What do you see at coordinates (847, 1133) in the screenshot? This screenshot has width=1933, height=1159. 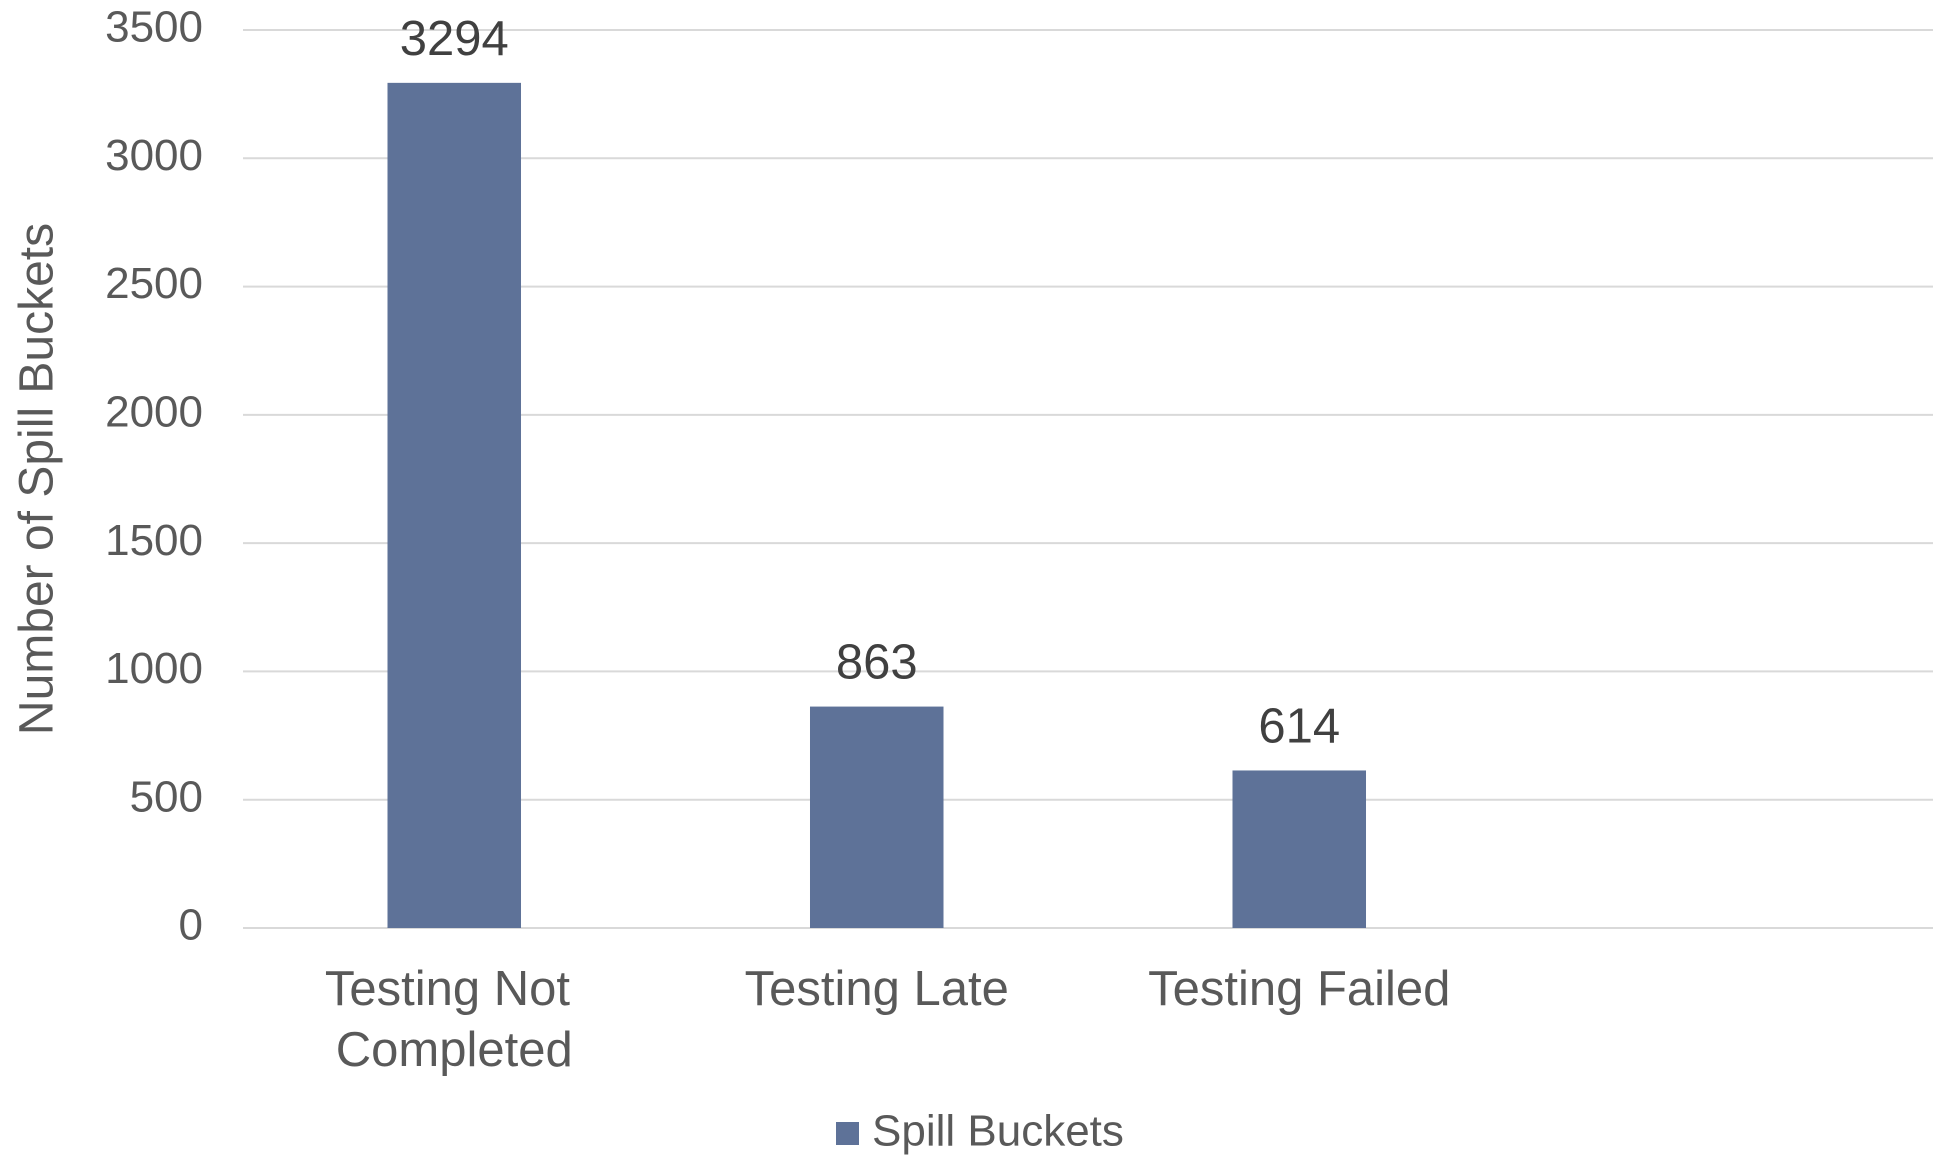 I see `legend-swatch` at bounding box center [847, 1133].